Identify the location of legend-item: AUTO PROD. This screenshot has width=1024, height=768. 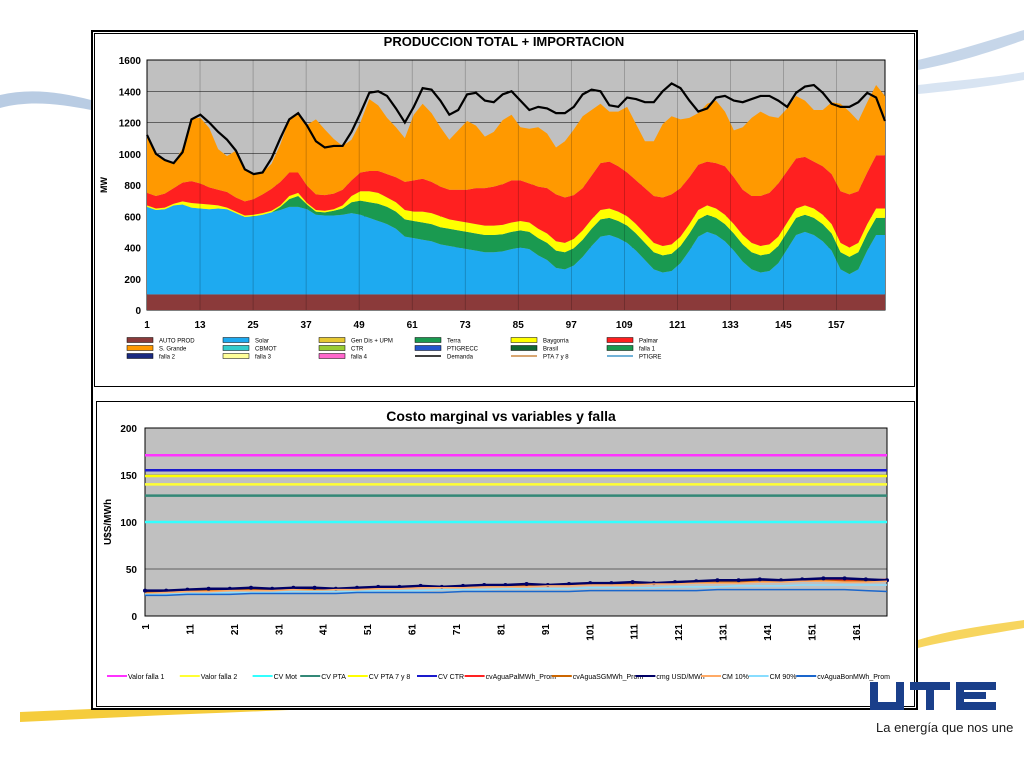
(160, 341).